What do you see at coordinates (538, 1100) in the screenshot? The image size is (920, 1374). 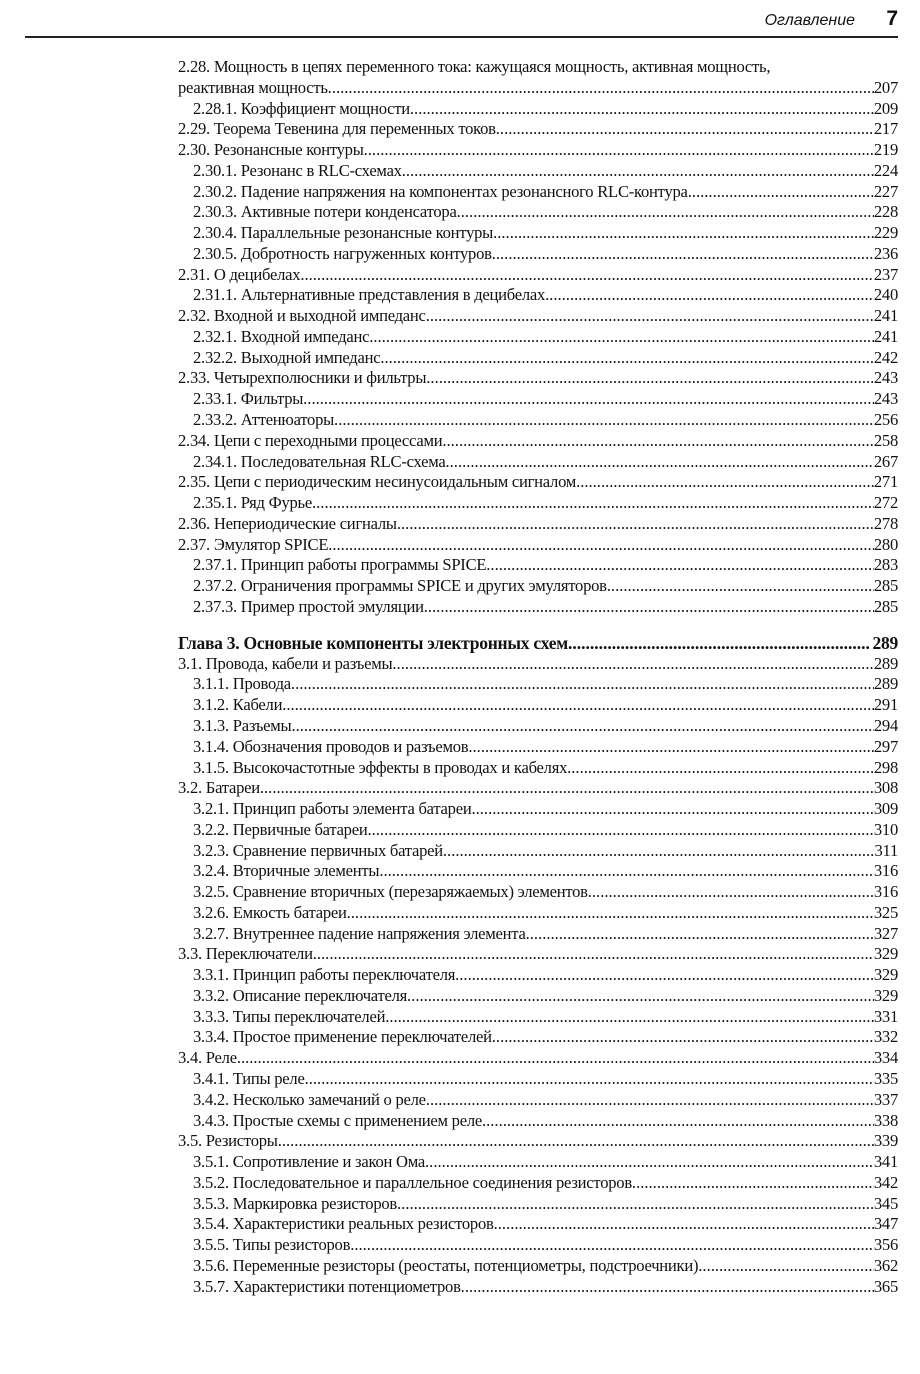 I see `toc-entry: 3.4.2. Несколько замечаний о реле 337` at bounding box center [538, 1100].